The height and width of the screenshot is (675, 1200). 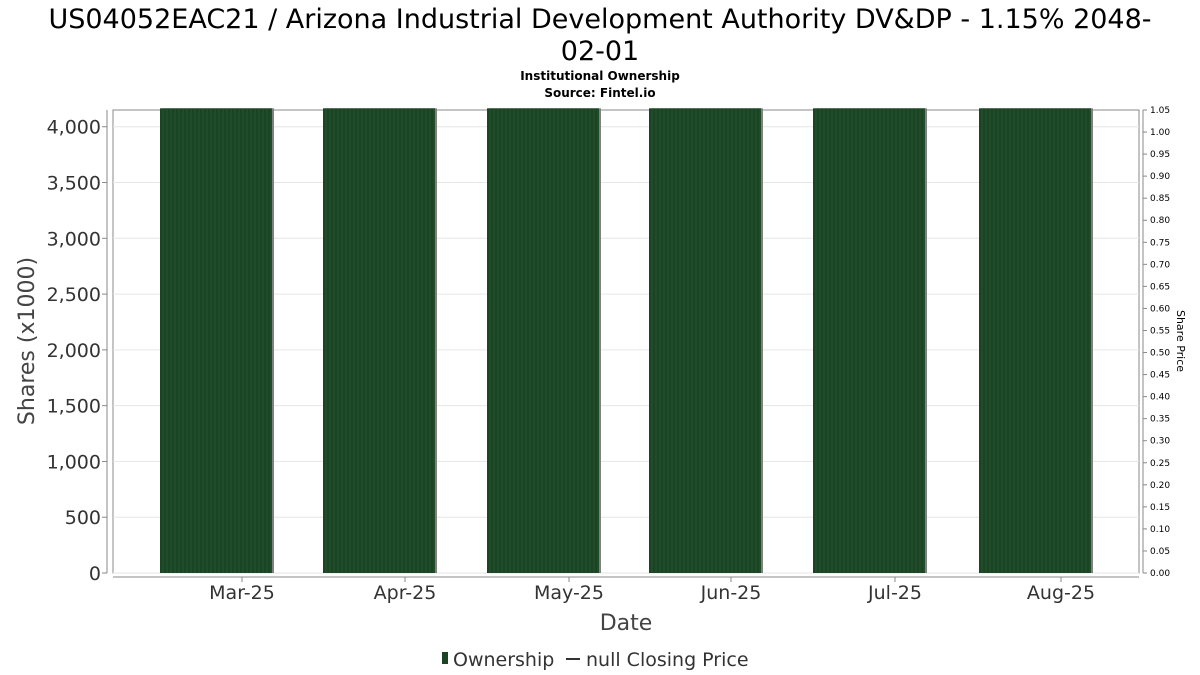 What do you see at coordinates (1160, 376) in the screenshot?
I see `right-tick-label: 0.45` at bounding box center [1160, 376].